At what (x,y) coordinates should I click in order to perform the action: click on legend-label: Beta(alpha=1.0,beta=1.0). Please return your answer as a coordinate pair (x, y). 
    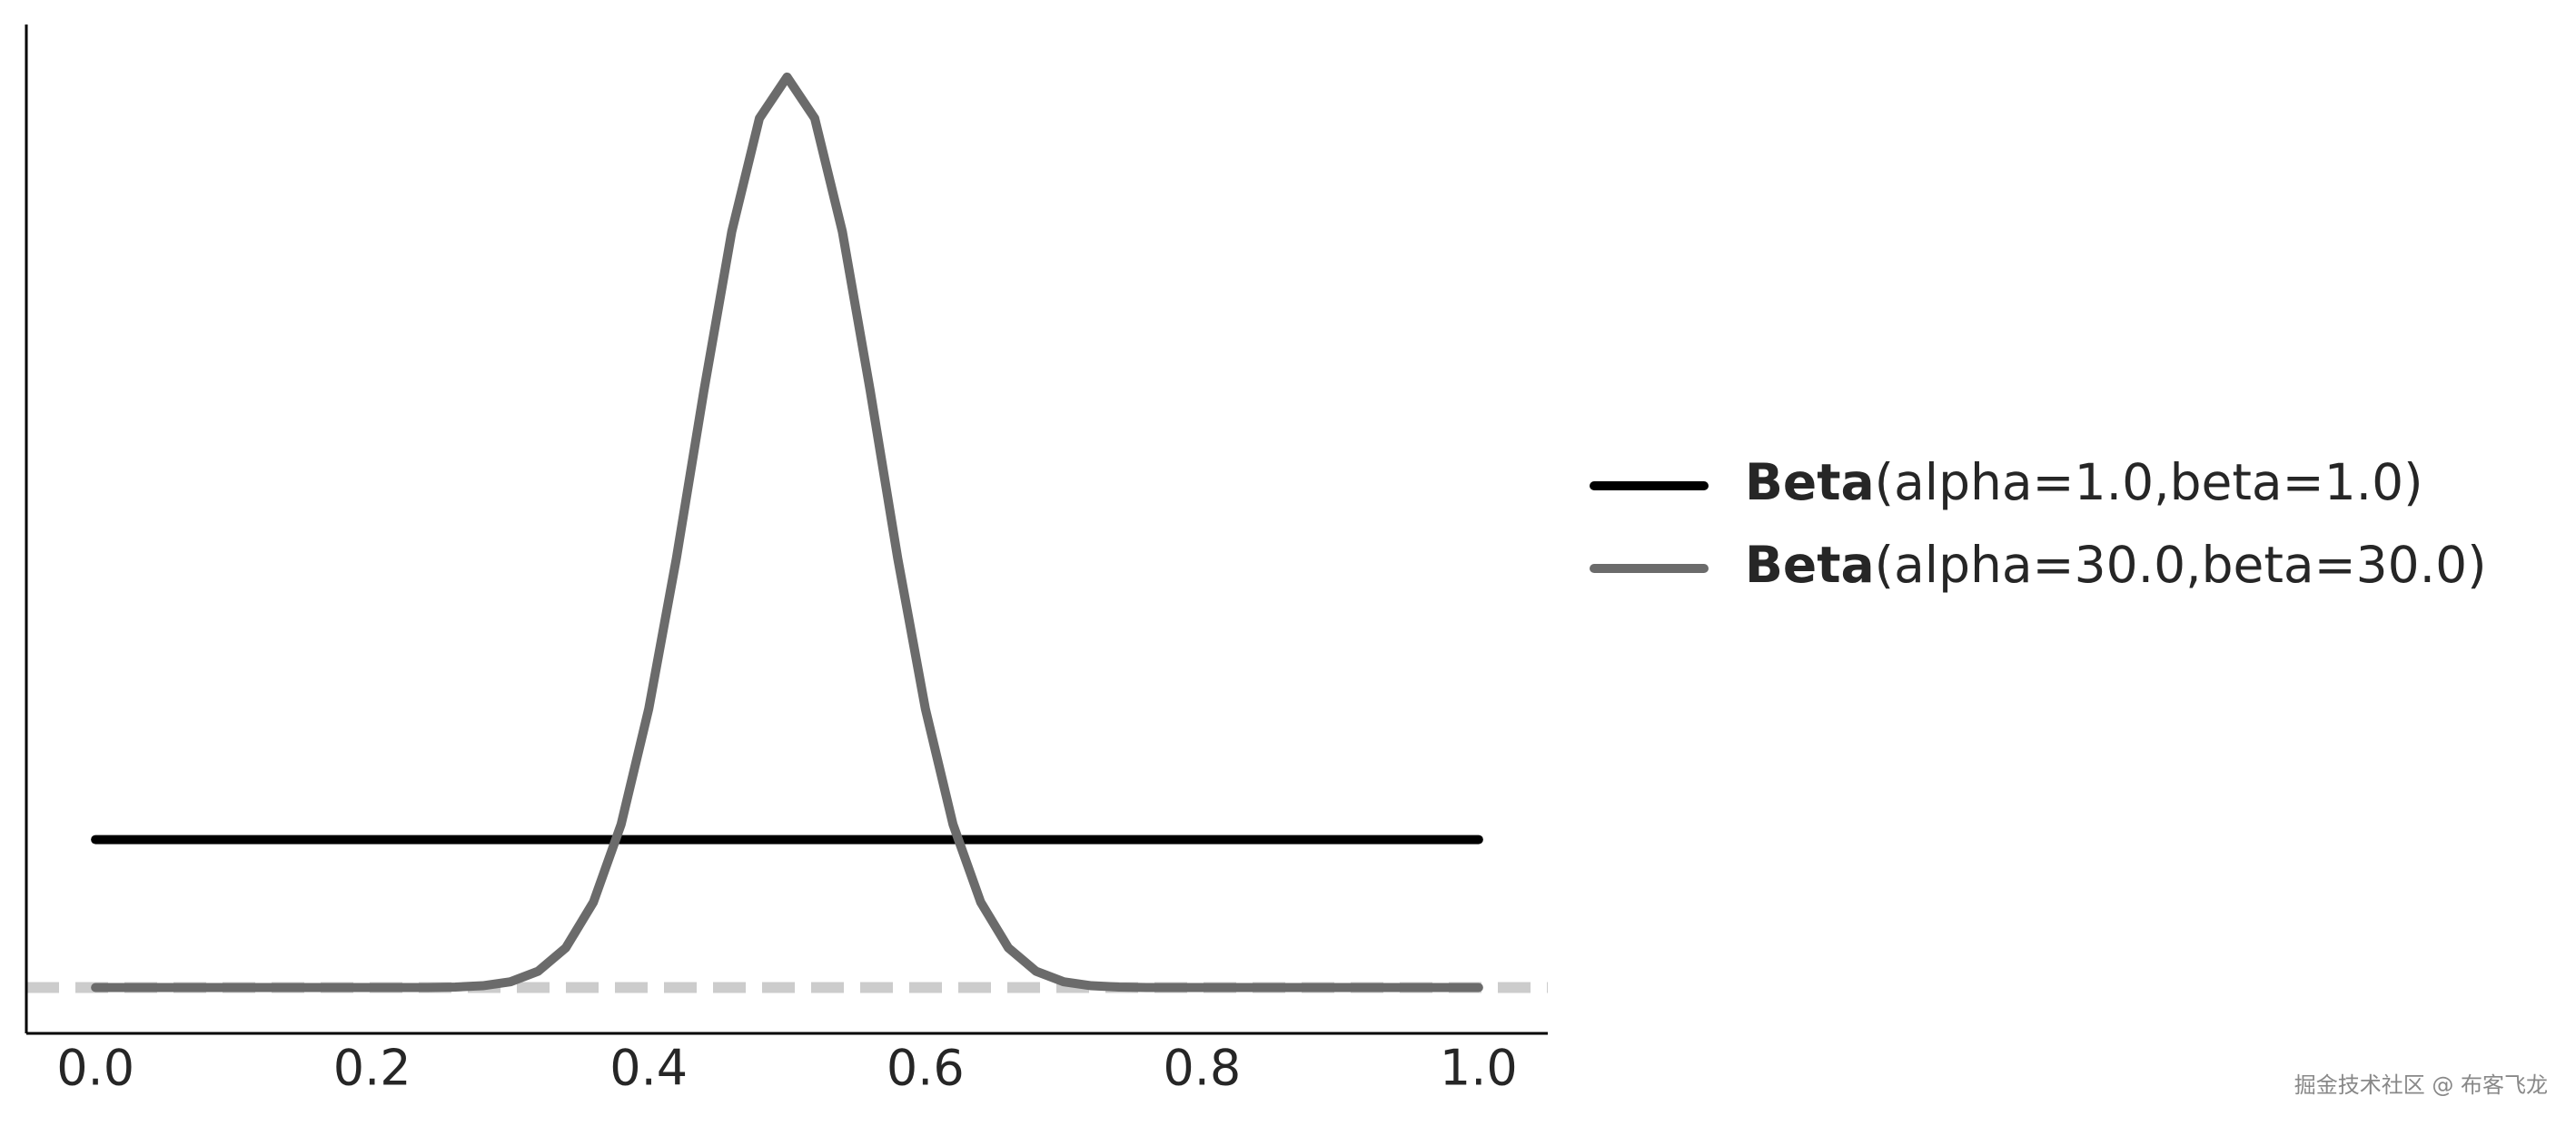
    Looking at the image, I should click on (2084, 482).